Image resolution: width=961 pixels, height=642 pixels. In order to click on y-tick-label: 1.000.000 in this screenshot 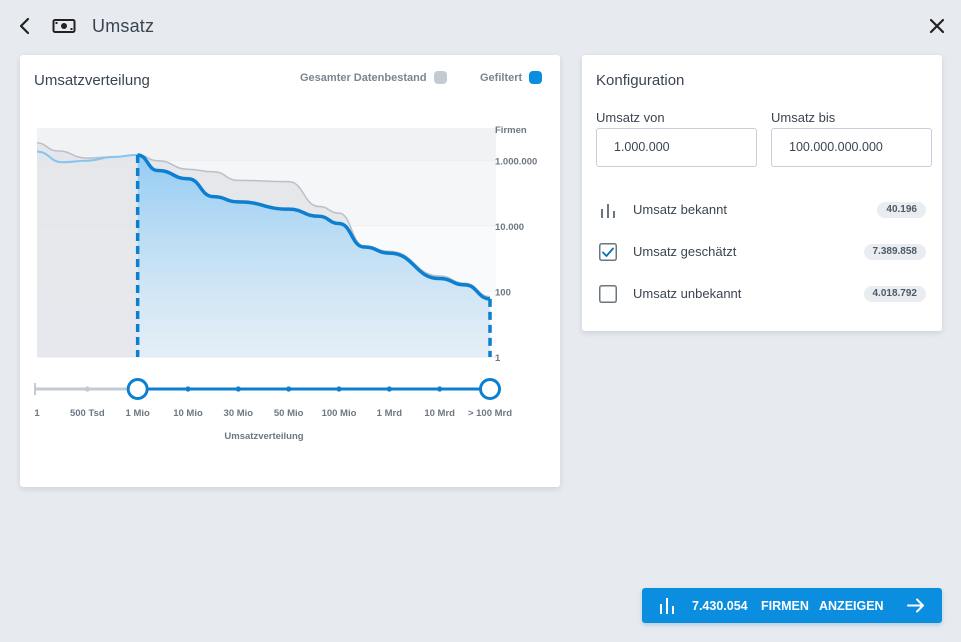, I will do `click(516, 162)`.